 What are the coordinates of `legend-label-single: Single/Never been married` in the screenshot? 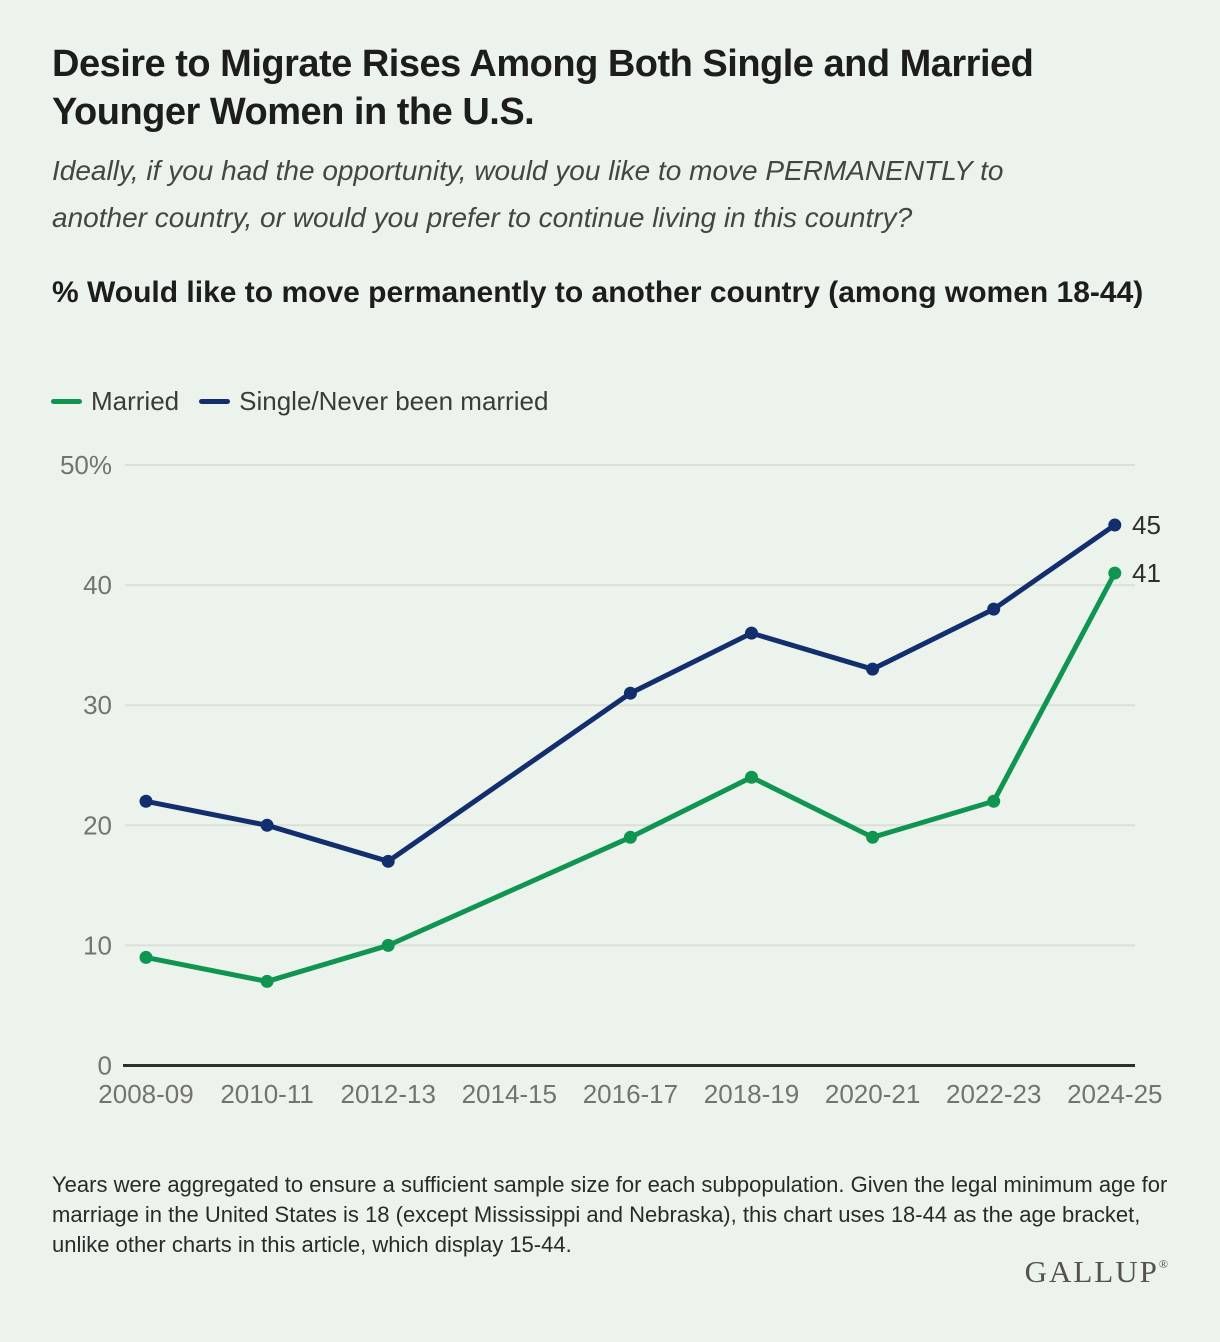 It's located at (394, 401).